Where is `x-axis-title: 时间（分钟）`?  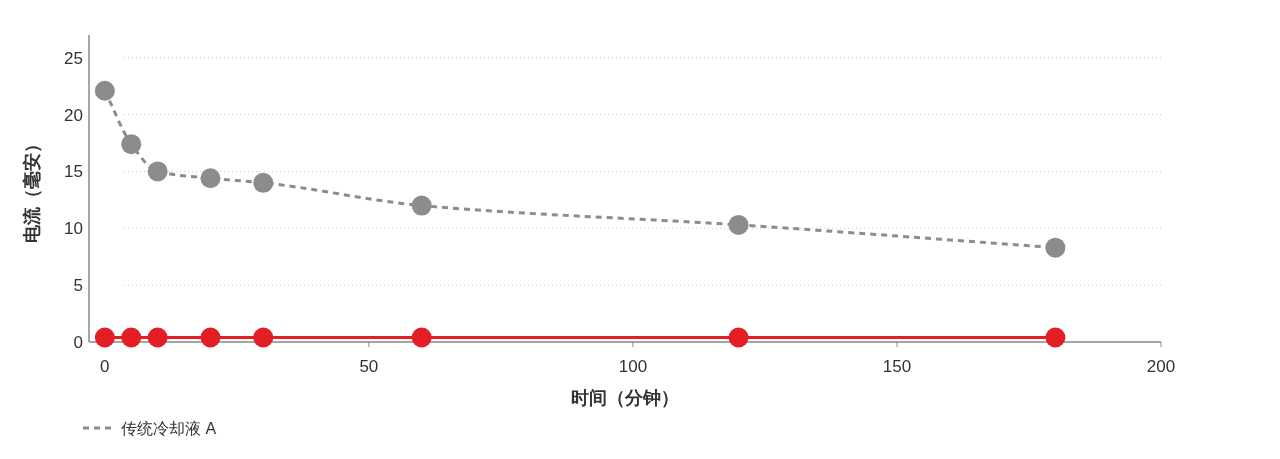
x-axis-title: 时间（分钟） is located at coordinates (625, 398).